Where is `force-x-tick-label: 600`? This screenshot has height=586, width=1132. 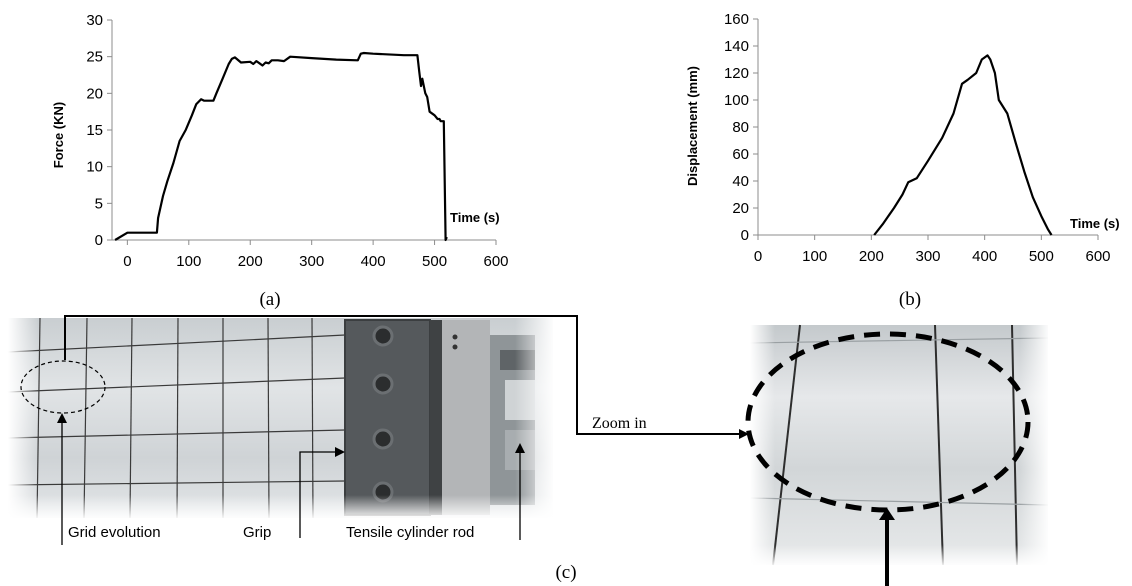 force-x-tick-label: 600 is located at coordinates (495, 261).